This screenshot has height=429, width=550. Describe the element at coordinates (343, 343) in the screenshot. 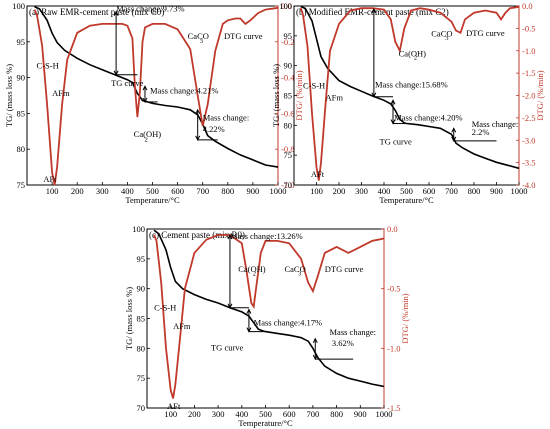

I see `annotation-text: 3.62%` at that location.